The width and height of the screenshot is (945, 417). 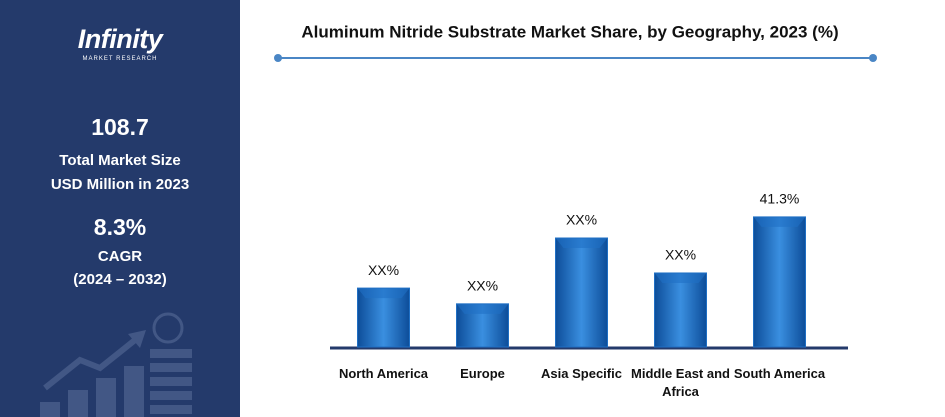 What do you see at coordinates (120, 256) in the screenshot?
I see `cagr-label: CAGR` at bounding box center [120, 256].